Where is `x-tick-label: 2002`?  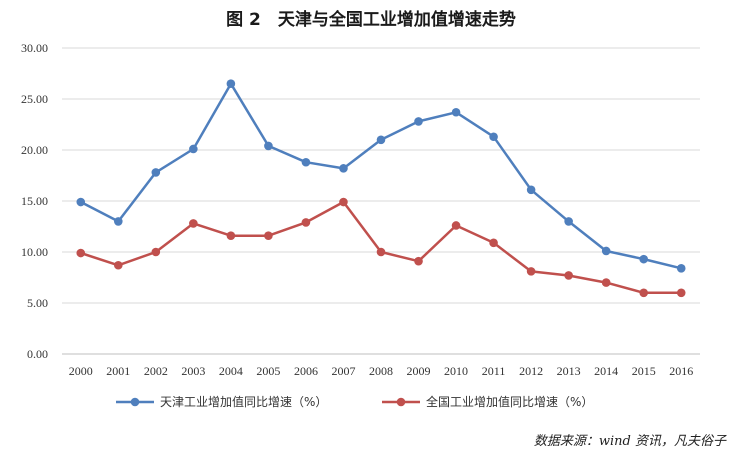 x-tick-label: 2002 is located at coordinates (156, 371).